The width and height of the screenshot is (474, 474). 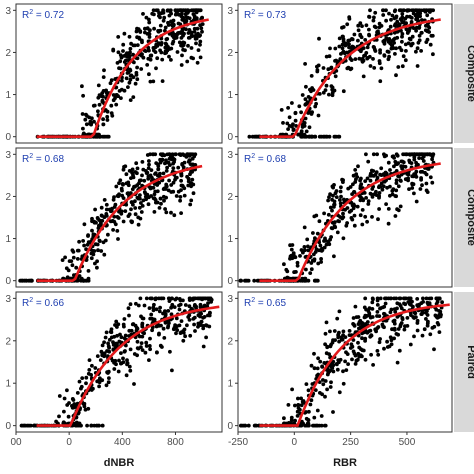 I want to click on xtick-label: -250, so click(x=238, y=442).